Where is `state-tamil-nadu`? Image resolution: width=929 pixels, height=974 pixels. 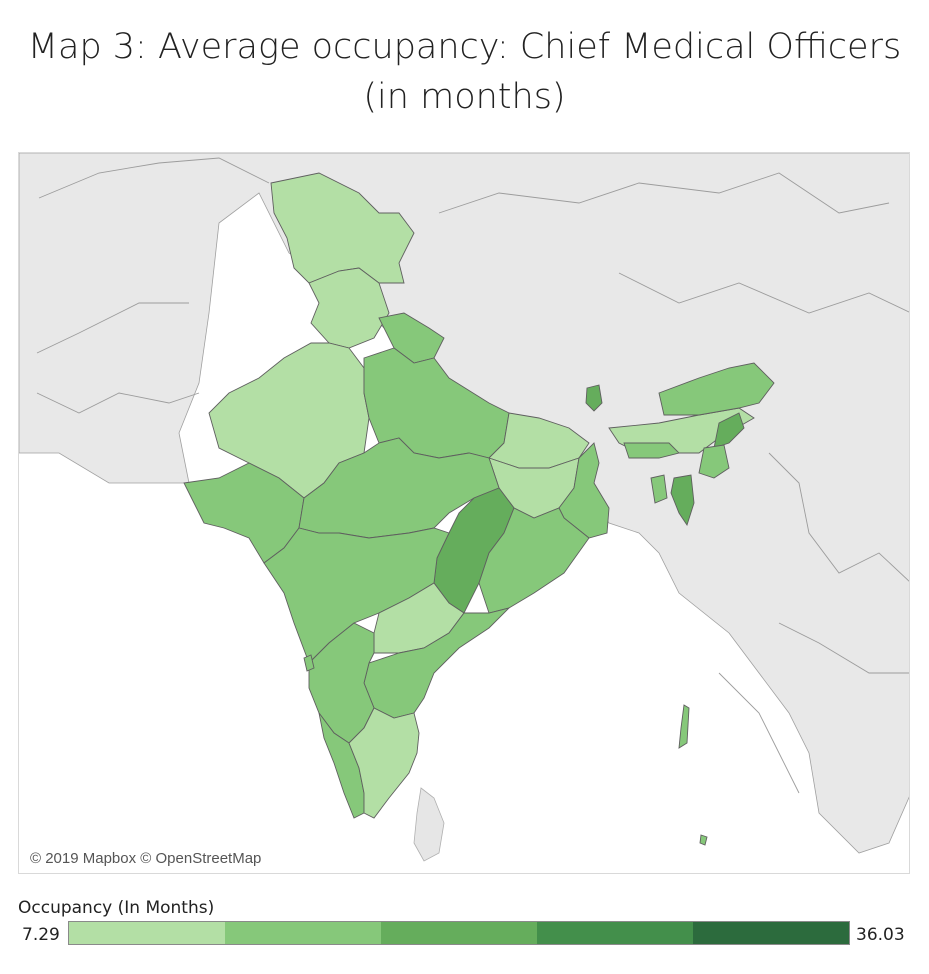 state-tamil-nadu is located at coordinates (384, 763).